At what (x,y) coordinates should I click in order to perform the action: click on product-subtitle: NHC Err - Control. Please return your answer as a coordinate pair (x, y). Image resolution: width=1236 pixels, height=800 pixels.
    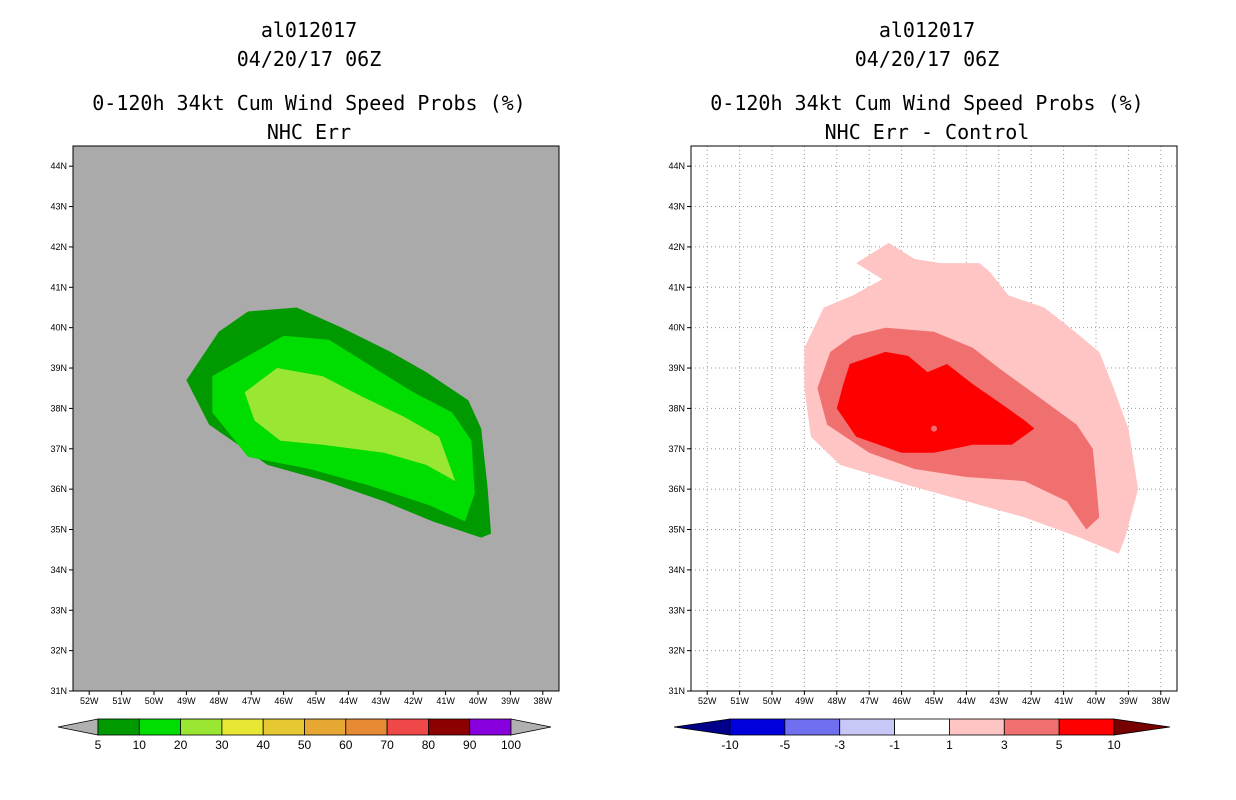
    Looking at the image, I should click on (927, 132).